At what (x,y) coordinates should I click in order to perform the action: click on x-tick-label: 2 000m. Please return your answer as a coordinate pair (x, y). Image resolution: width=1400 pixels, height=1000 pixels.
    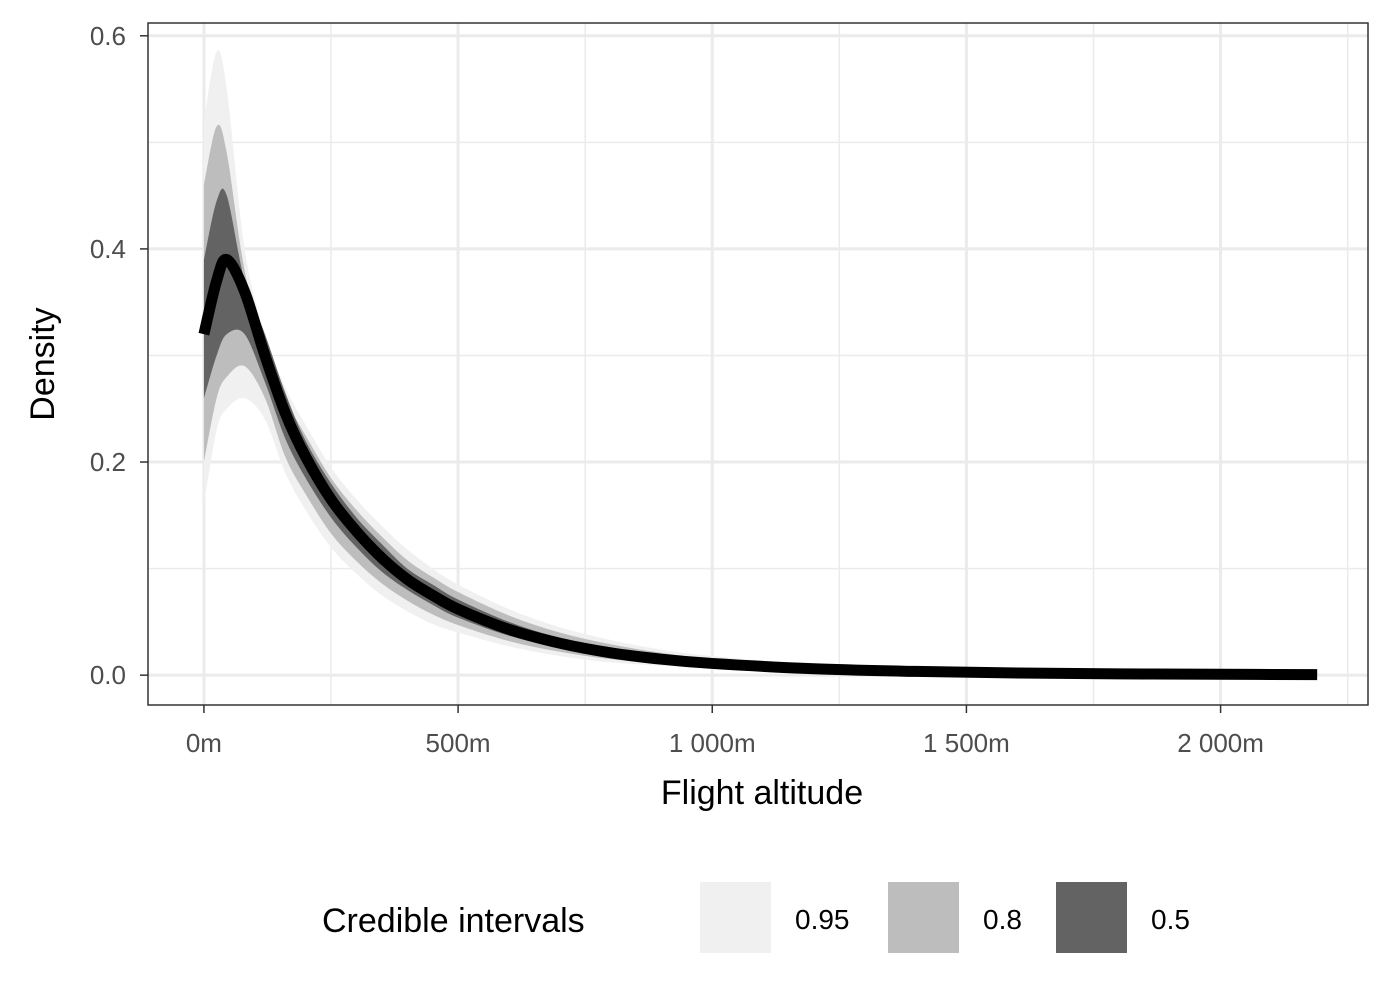
    Looking at the image, I should click on (1220, 743).